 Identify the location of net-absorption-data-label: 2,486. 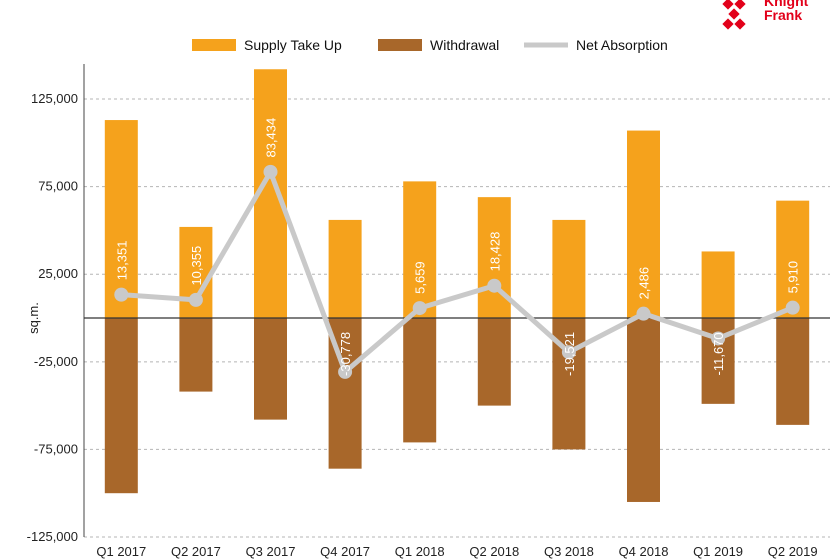
(644, 283).